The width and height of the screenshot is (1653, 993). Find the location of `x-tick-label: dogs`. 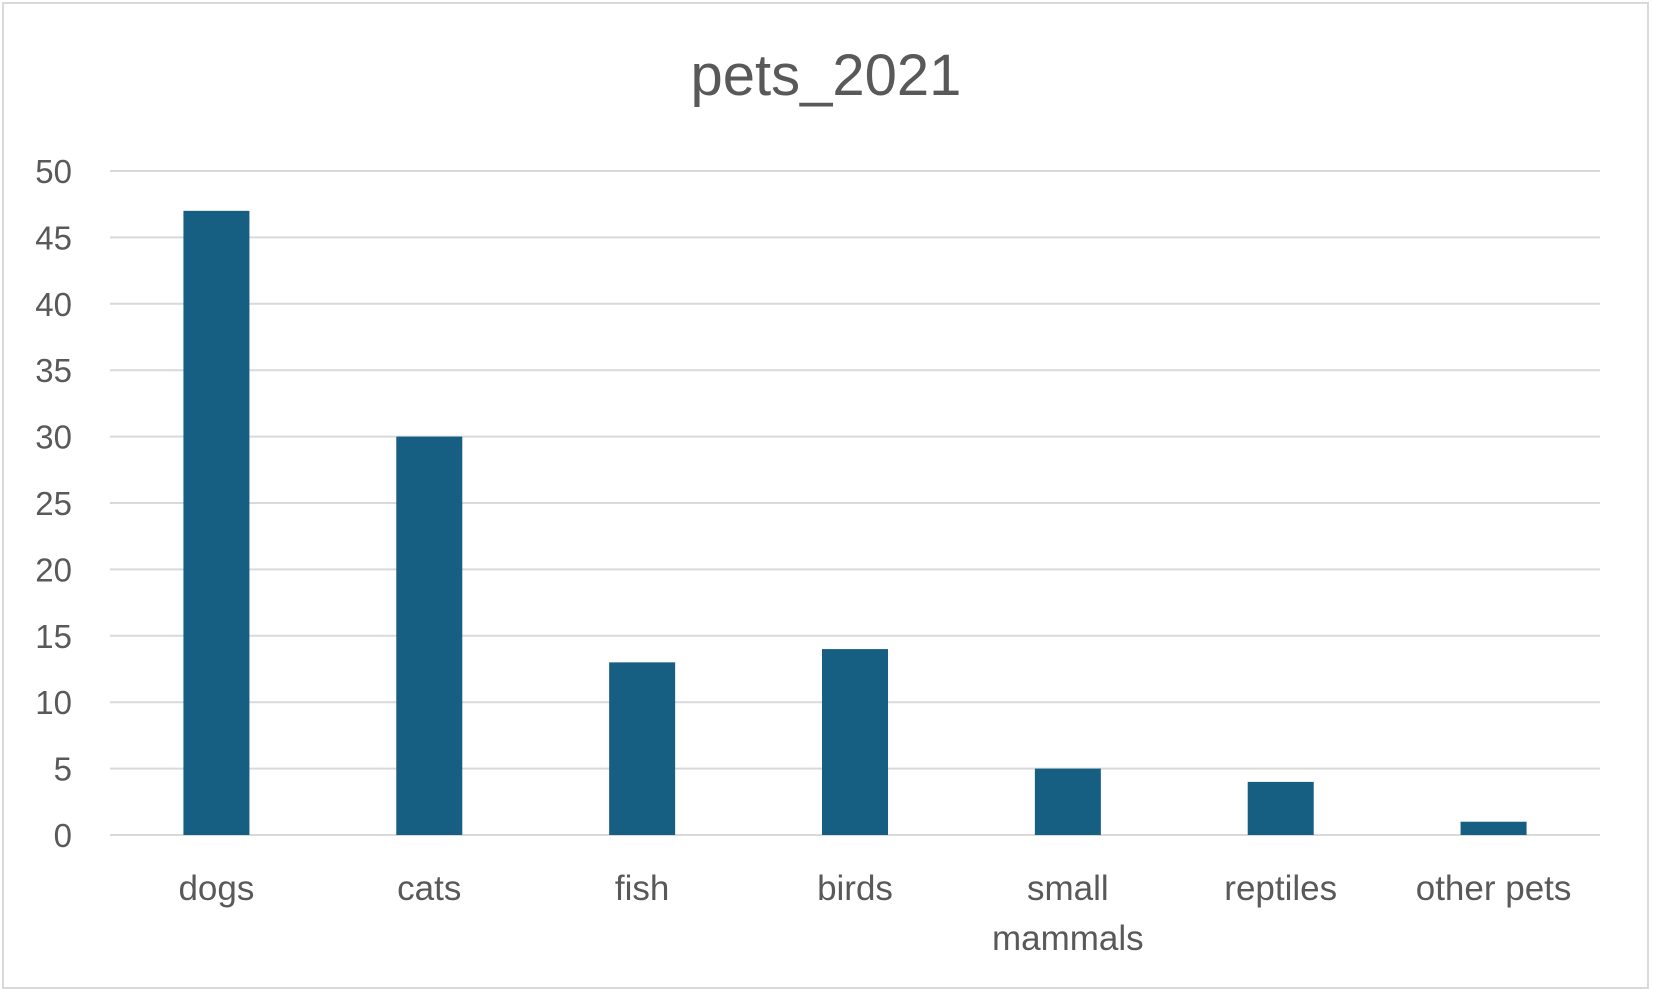

x-tick-label: dogs is located at coordinates (216, 888).